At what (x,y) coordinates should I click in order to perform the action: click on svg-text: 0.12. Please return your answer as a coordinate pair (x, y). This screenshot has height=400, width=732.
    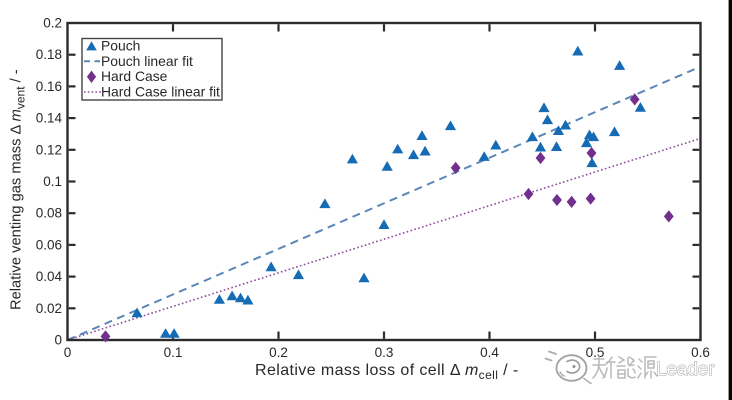
    Looking at the image, I should click on (49, 149).